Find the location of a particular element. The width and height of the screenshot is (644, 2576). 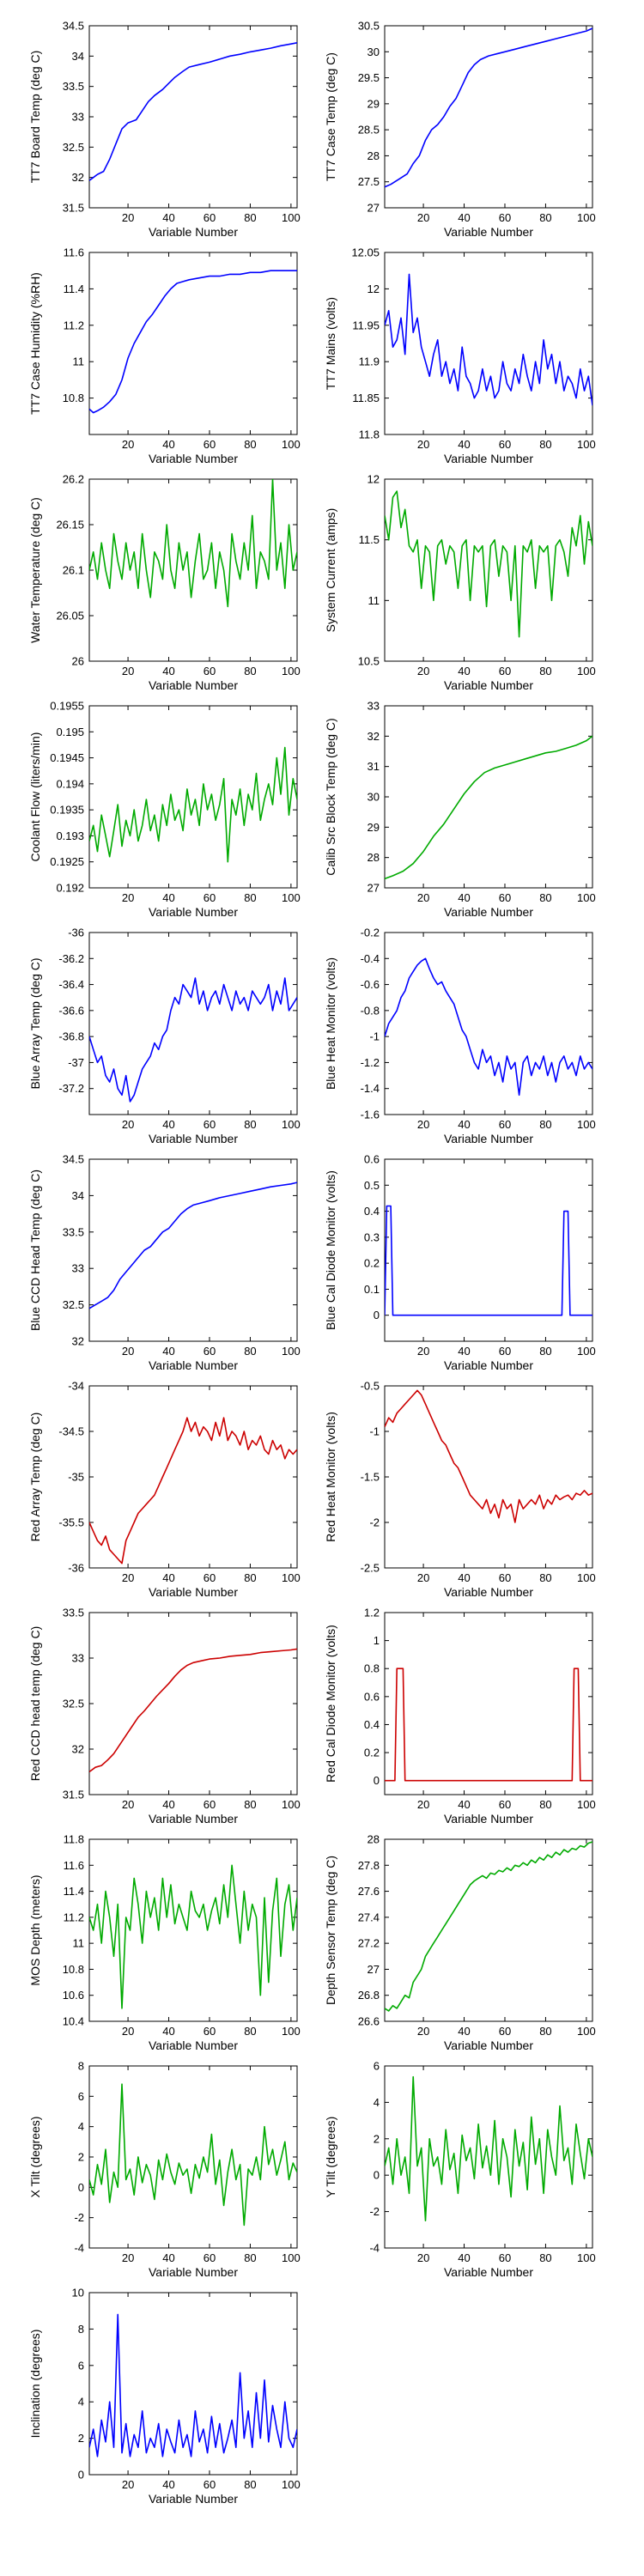

y-tick-label: 26.1 is located at coordinates (74, 570).